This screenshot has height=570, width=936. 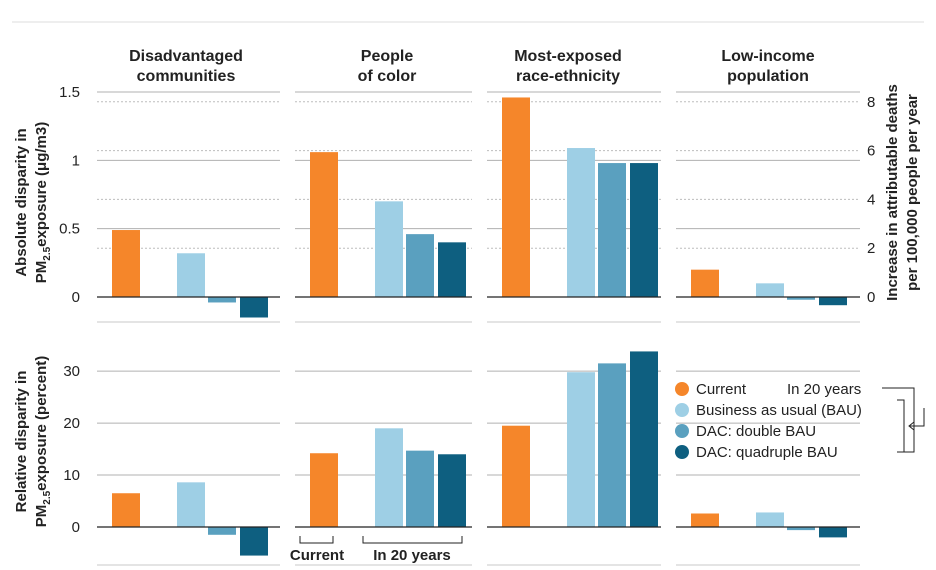 What do you see at coordinates (871, 248) in the screenshot?
I see `y2-tick-label: 2` at bounding box center [871, 248].